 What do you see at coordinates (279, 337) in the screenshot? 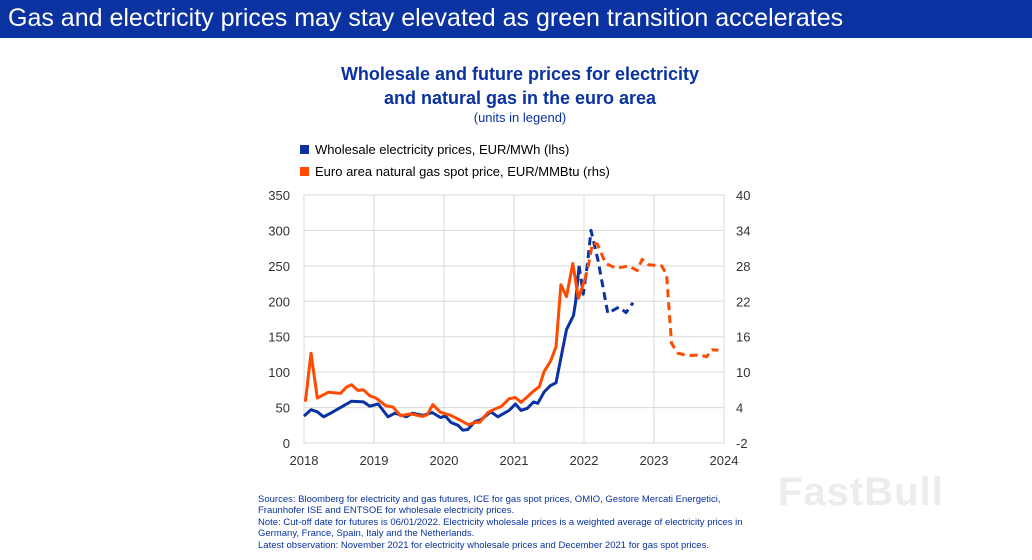
I see `y-tick-label-lhs: 150` at bounding box center [279, 337].